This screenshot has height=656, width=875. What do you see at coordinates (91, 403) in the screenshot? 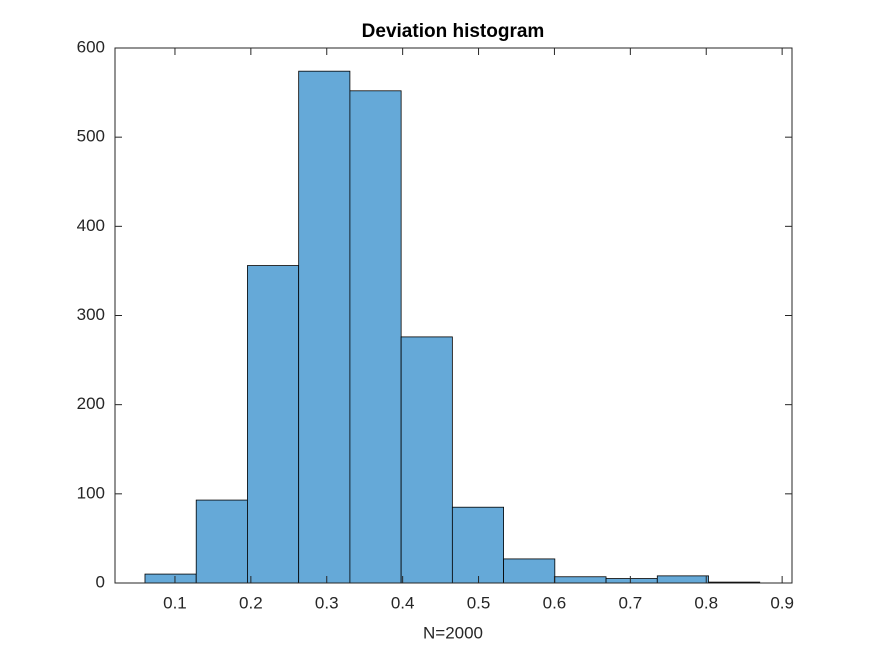
I see `y-tick-label: 200` at bounding box center [91, 403].